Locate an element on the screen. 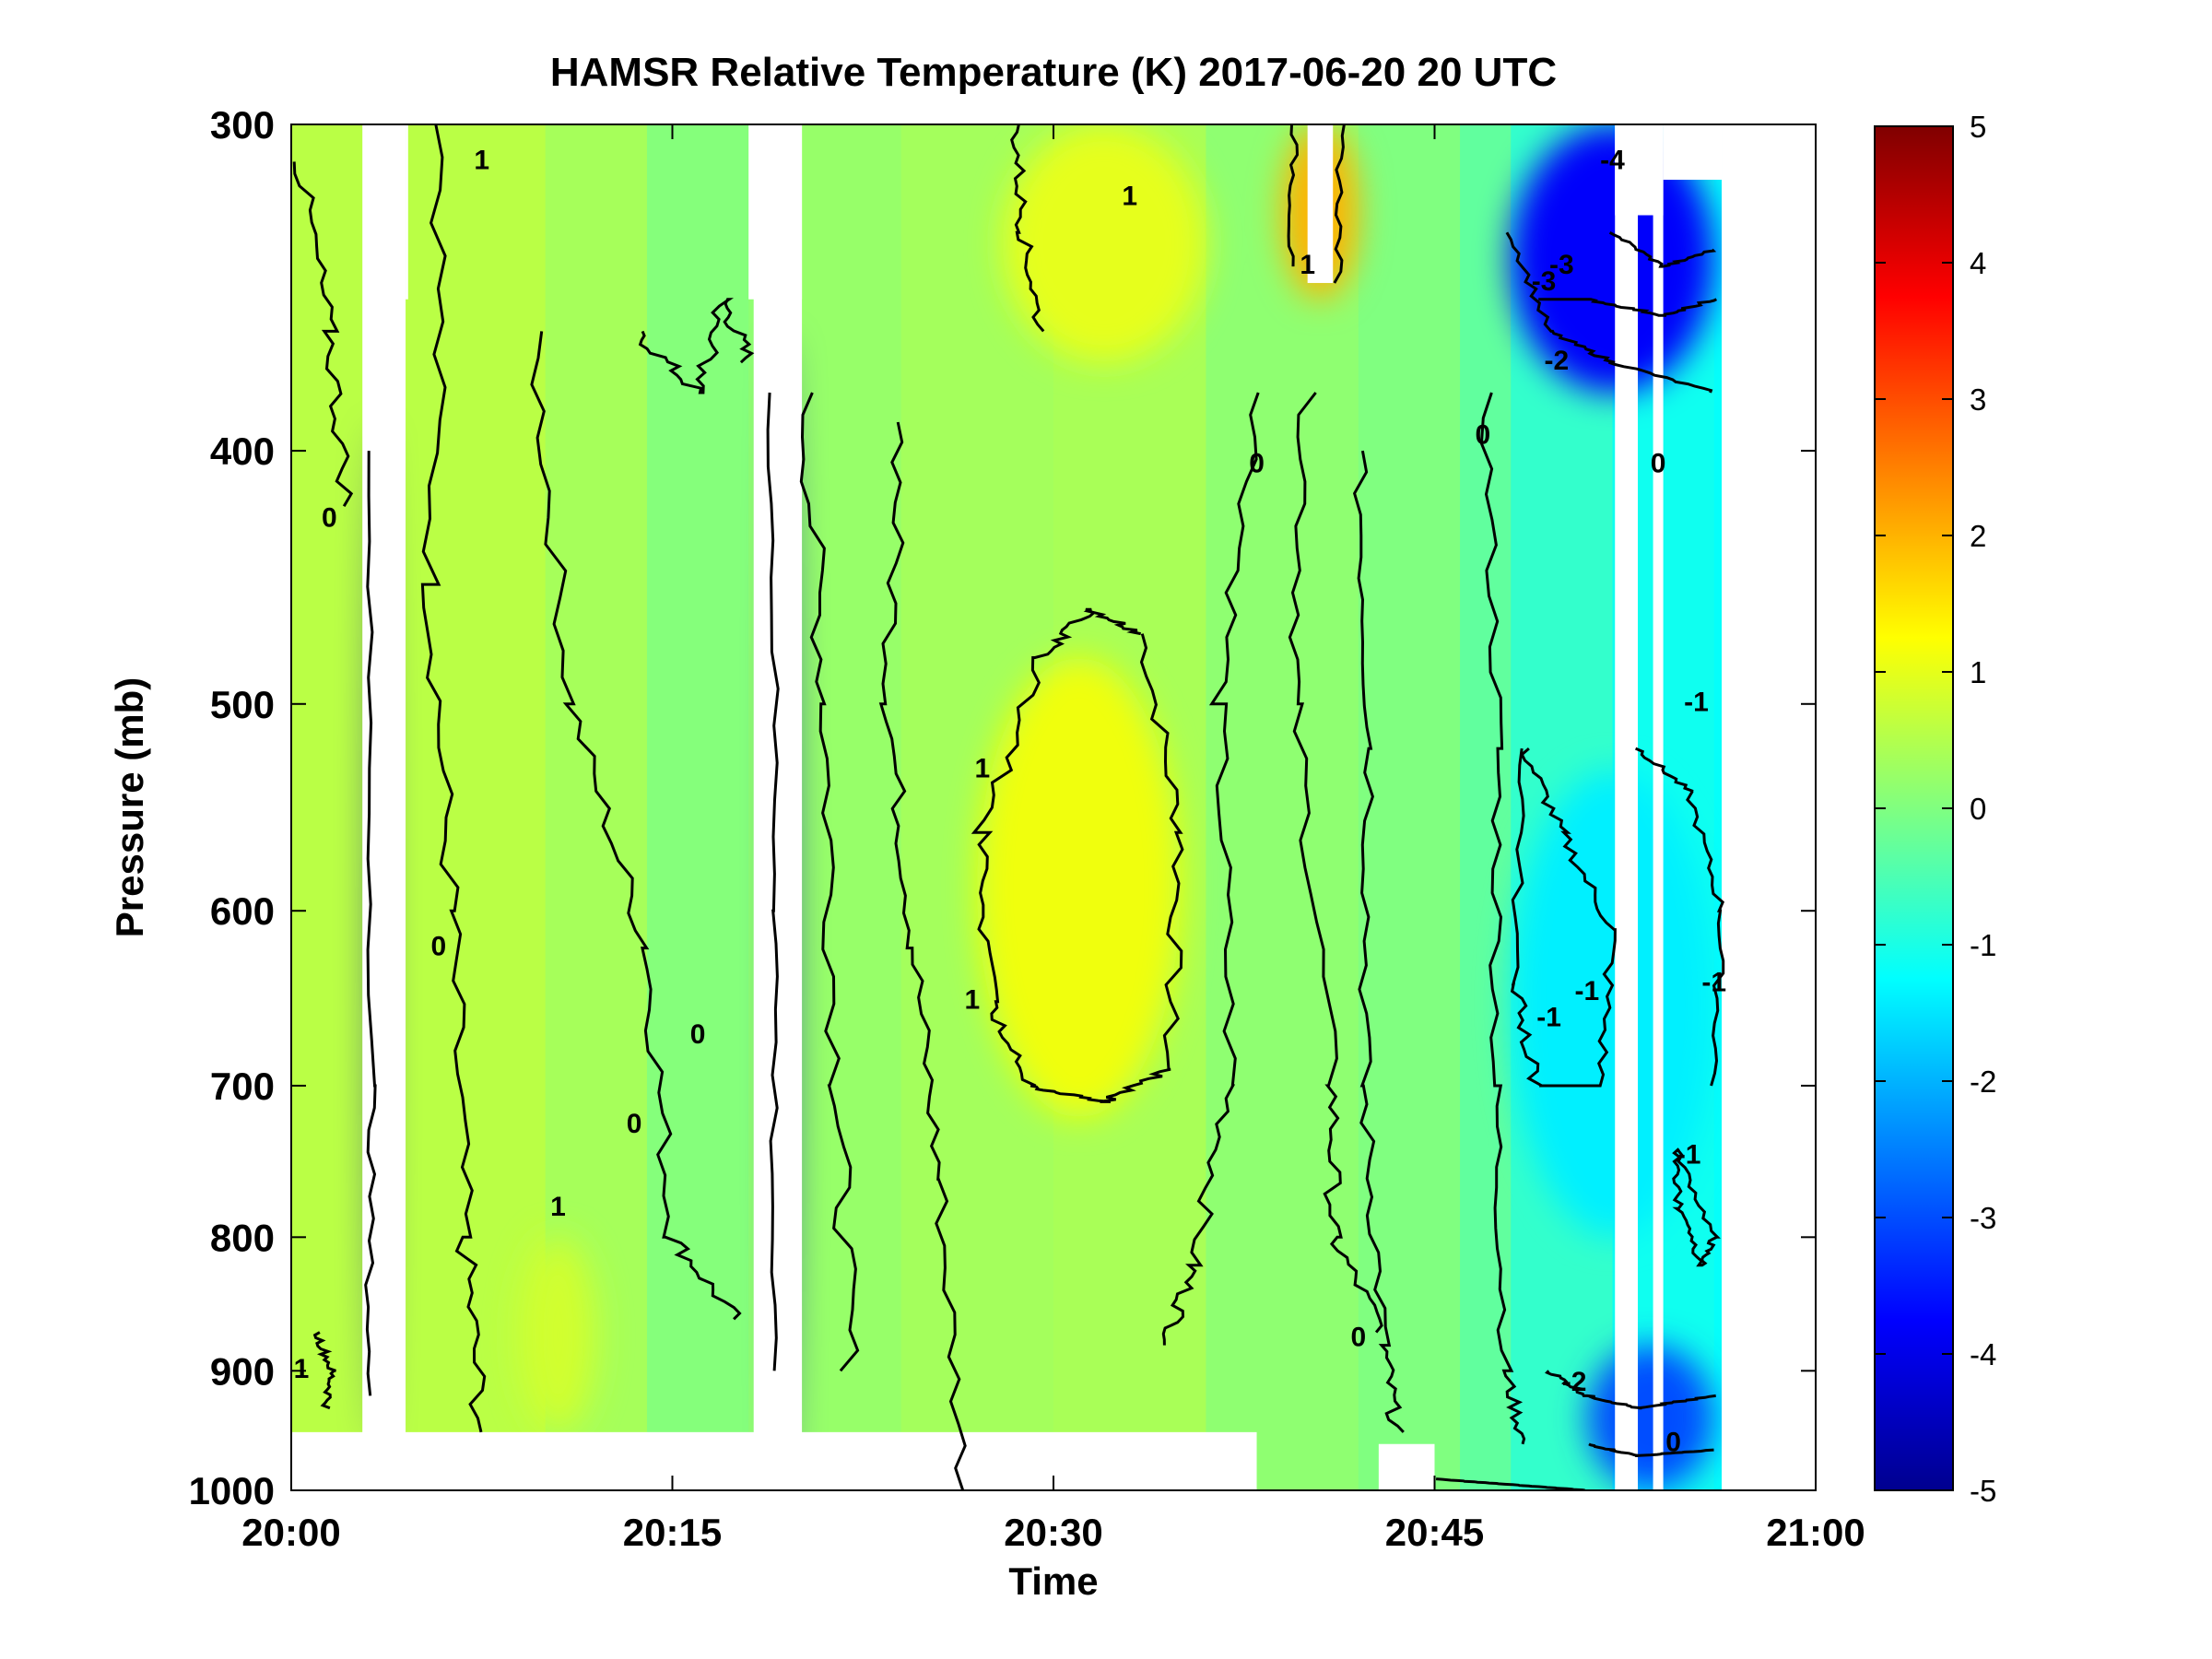  x-tick-label: 20:30 is located at coordinates (1053, 1532).